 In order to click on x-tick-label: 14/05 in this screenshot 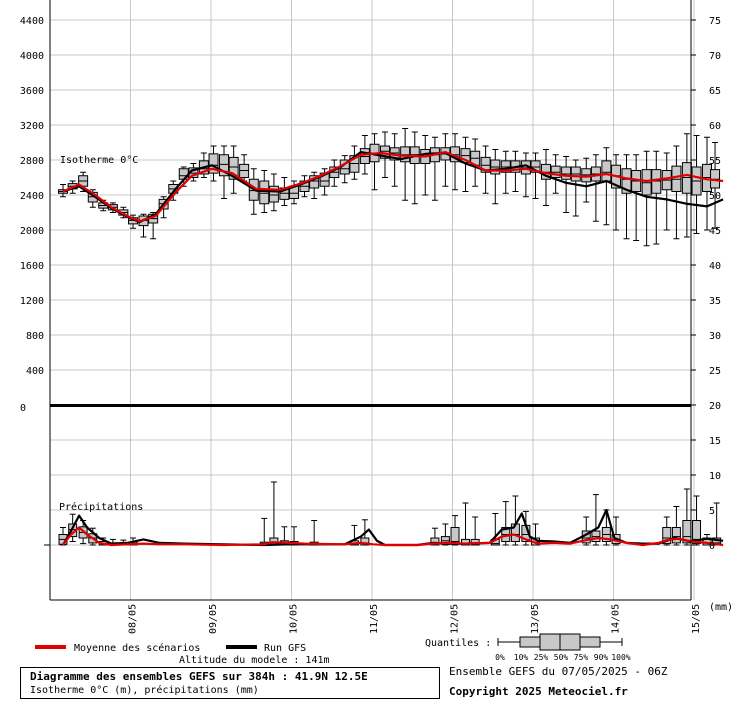, I will do `click(616, 619)`.